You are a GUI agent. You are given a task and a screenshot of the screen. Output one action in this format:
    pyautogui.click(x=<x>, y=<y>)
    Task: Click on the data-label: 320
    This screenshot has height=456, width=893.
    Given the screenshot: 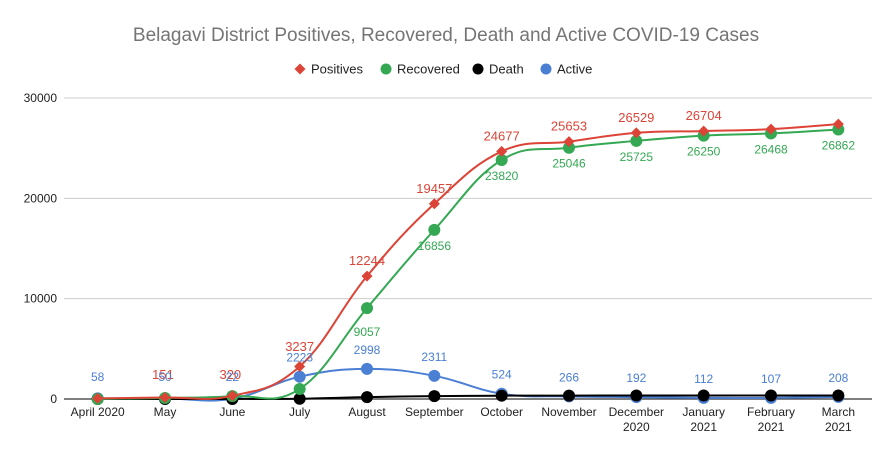 What is the action you would take?
    pyautogui.click(x=230, y=374)
    